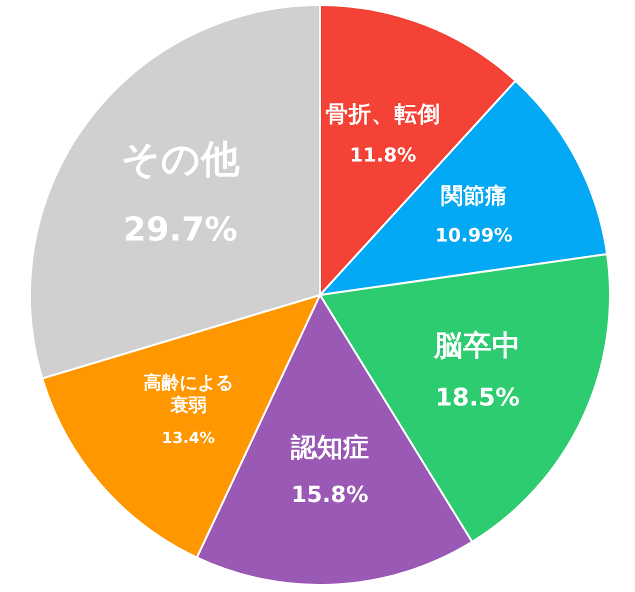 This screenshot has width=635, height=592. I want to click on data-label: 13.4%, so click(188, 437).